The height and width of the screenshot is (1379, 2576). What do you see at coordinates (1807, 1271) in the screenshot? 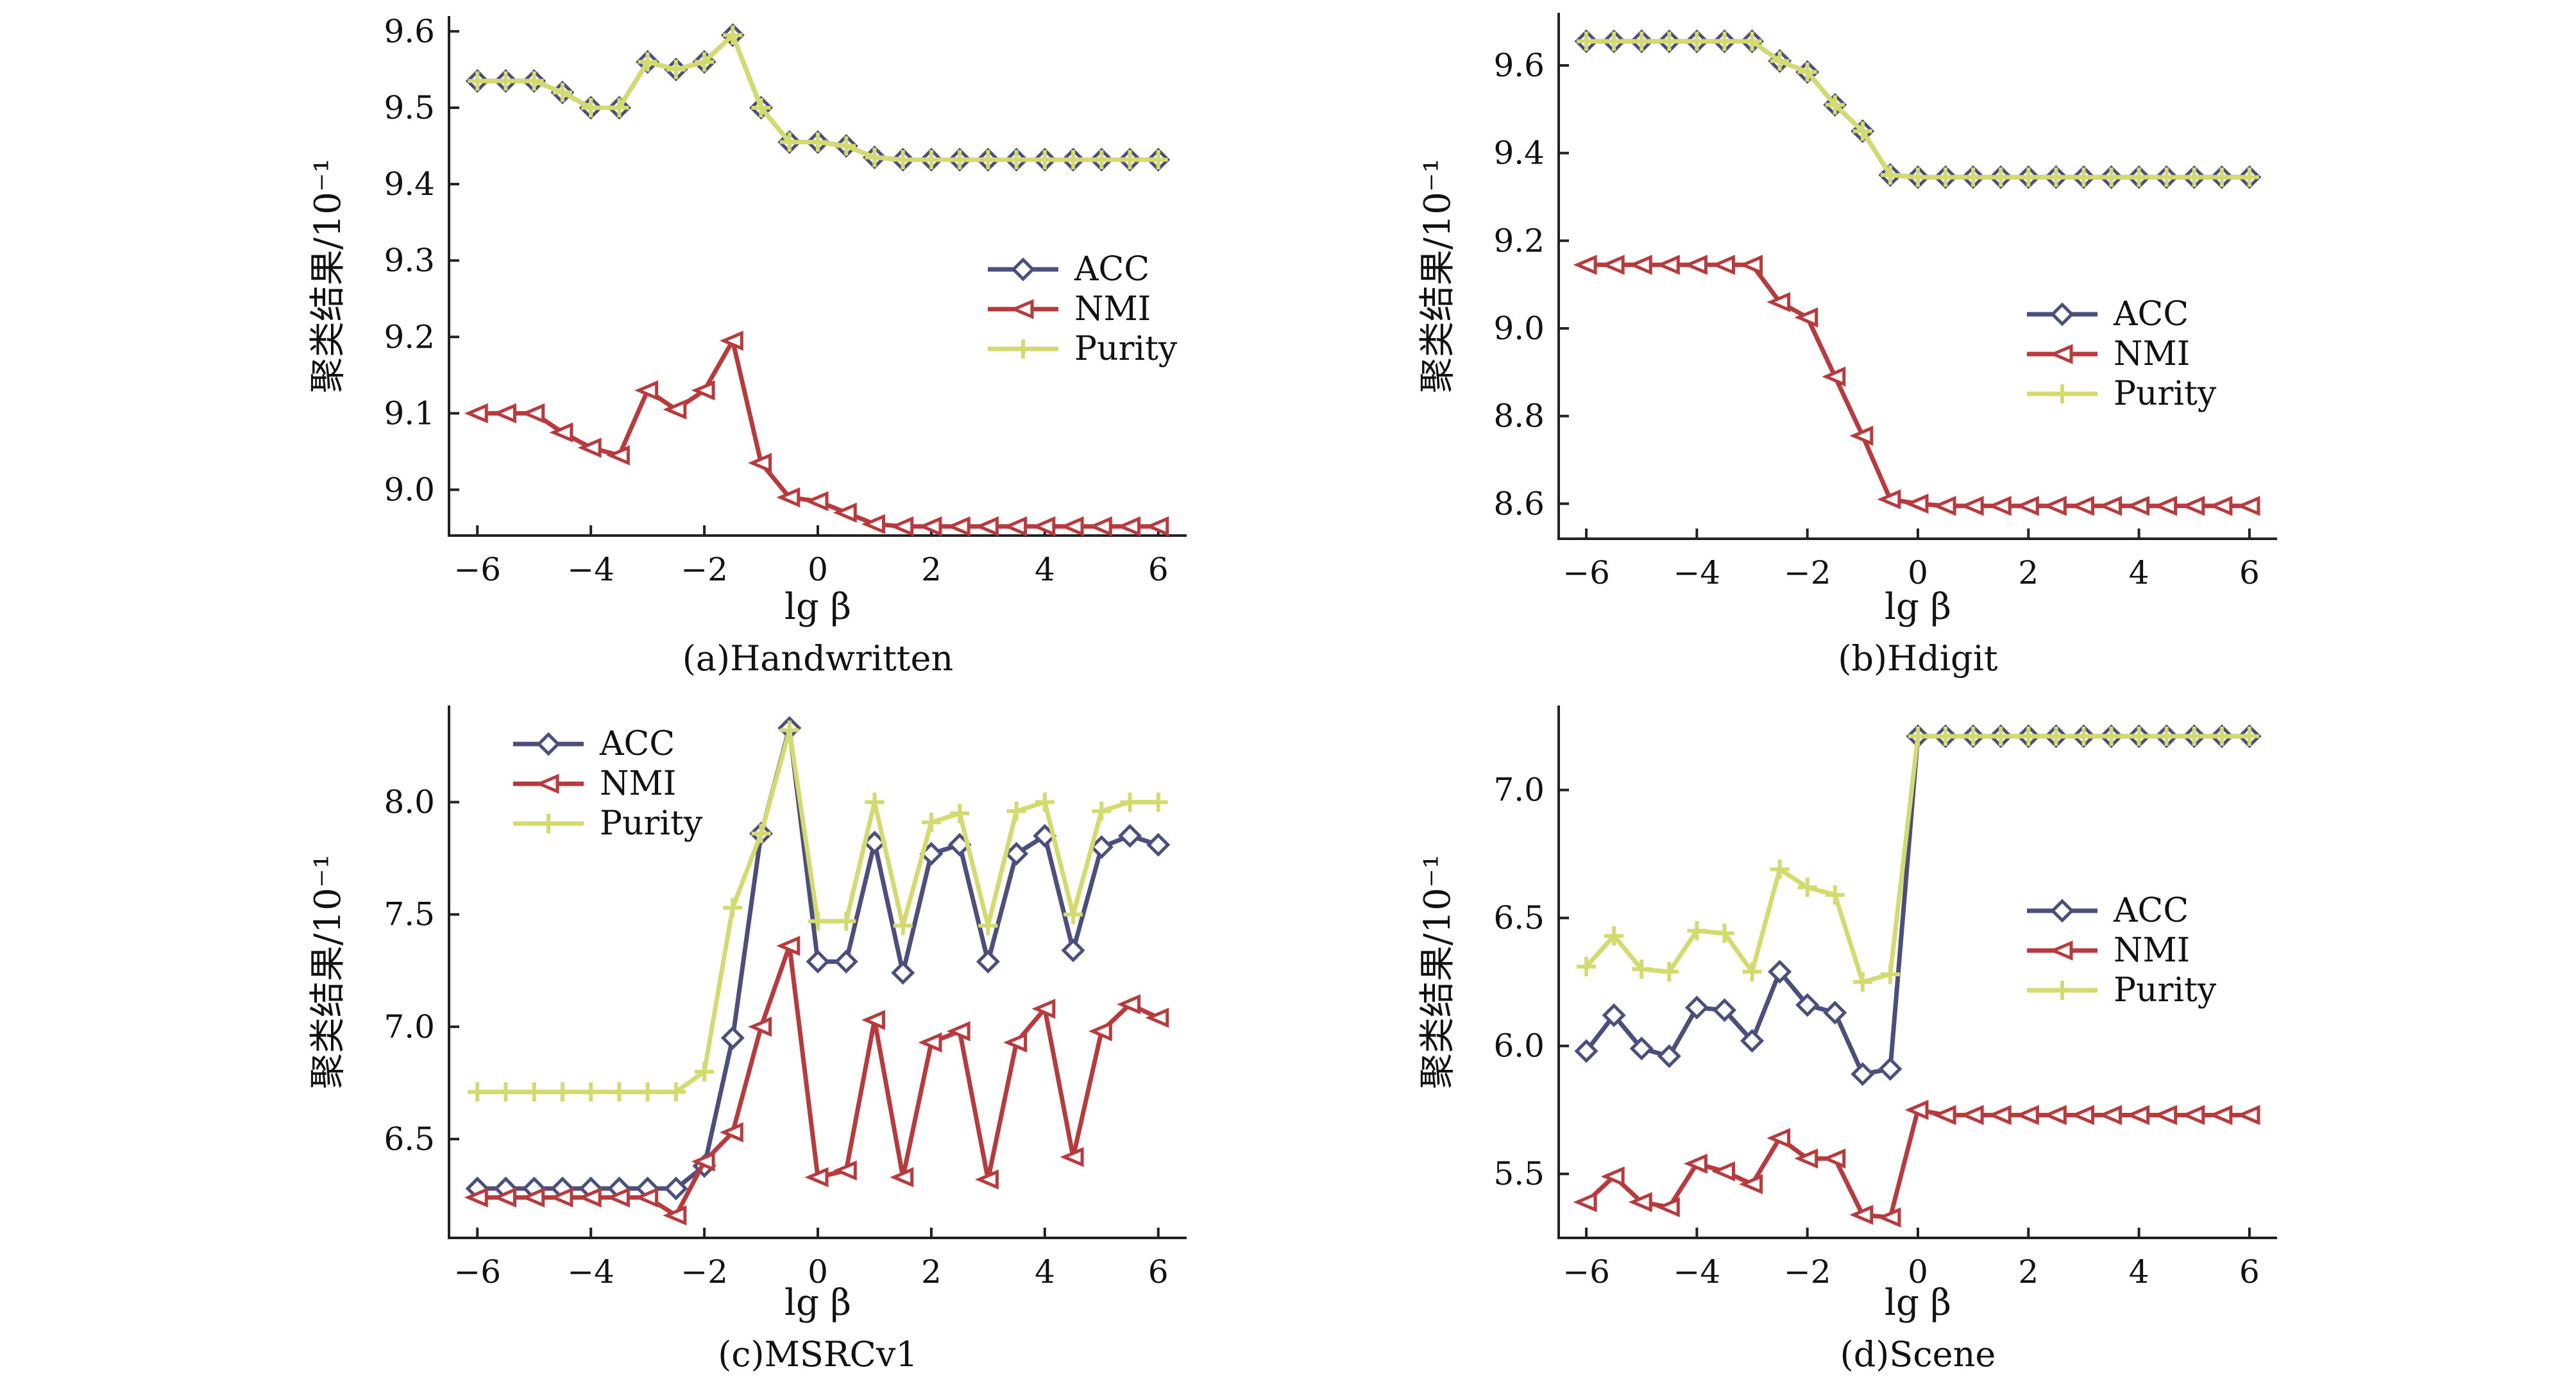
I see `x-tick-label: −2` at bounding box center [1807, 1271].